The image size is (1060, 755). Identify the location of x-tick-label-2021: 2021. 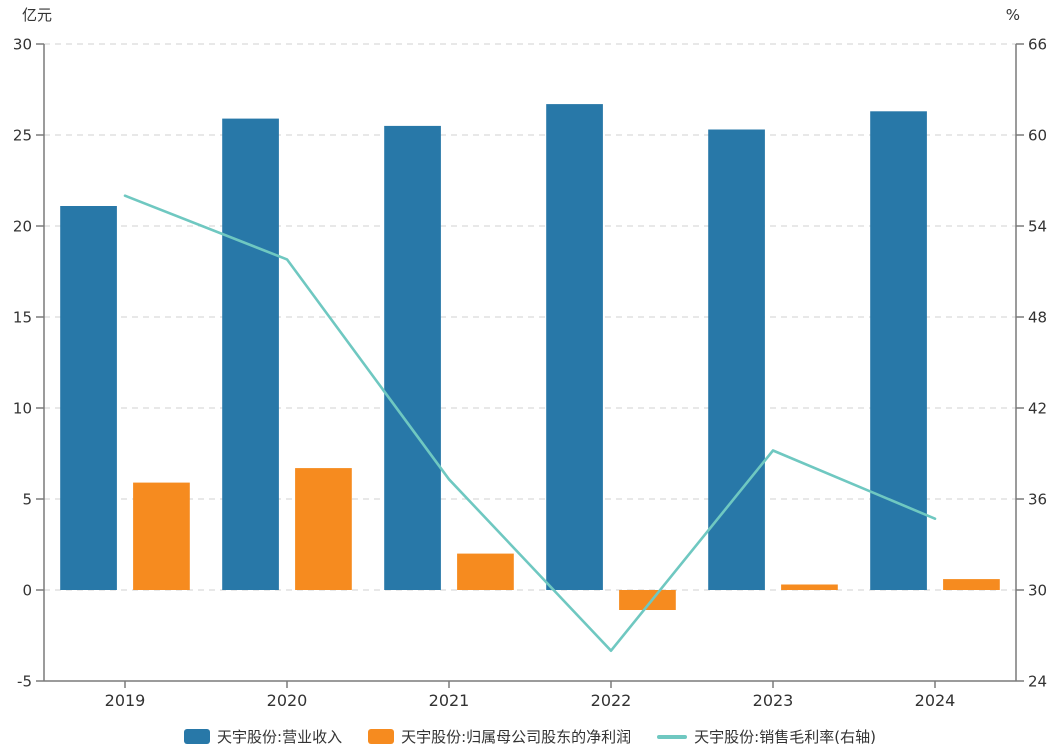
(449, 700).